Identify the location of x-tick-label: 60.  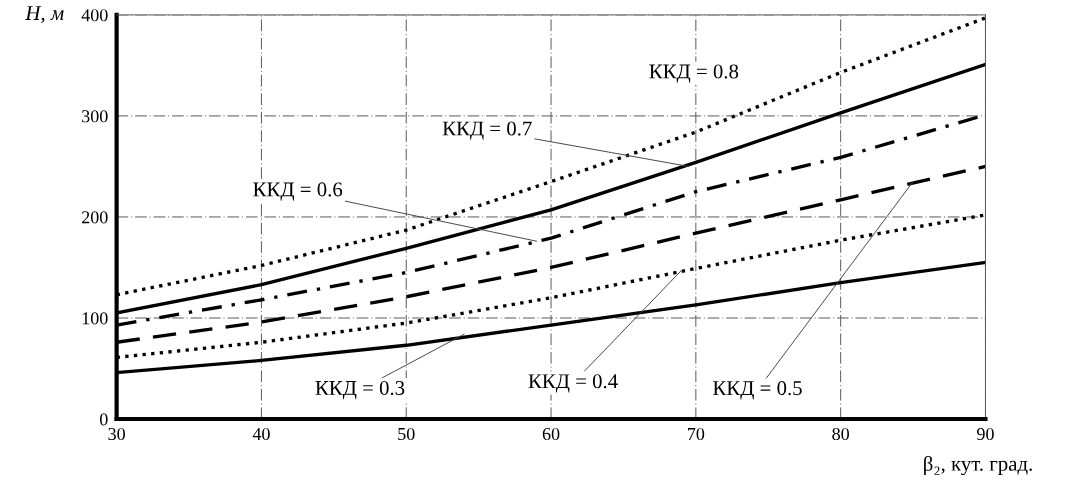
(551, 434).